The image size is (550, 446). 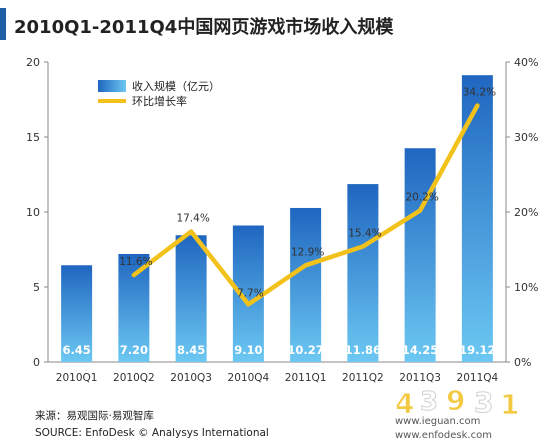 I want to click on growth-rate-label: 15.4%, so click(x=364, y=234).